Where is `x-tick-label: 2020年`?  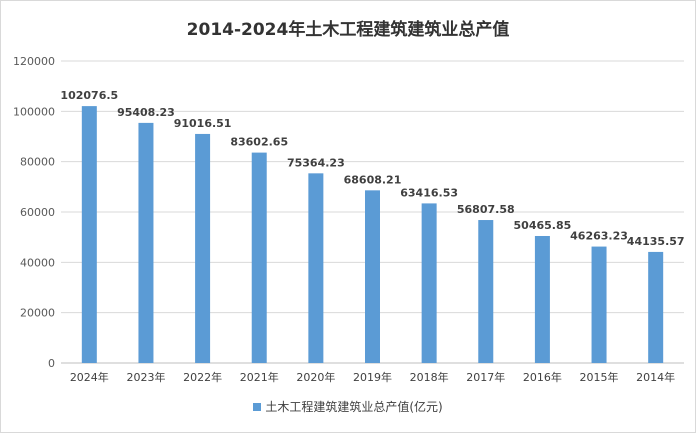
x-tick-label: 2020年 is located at coordinates (315, 377).